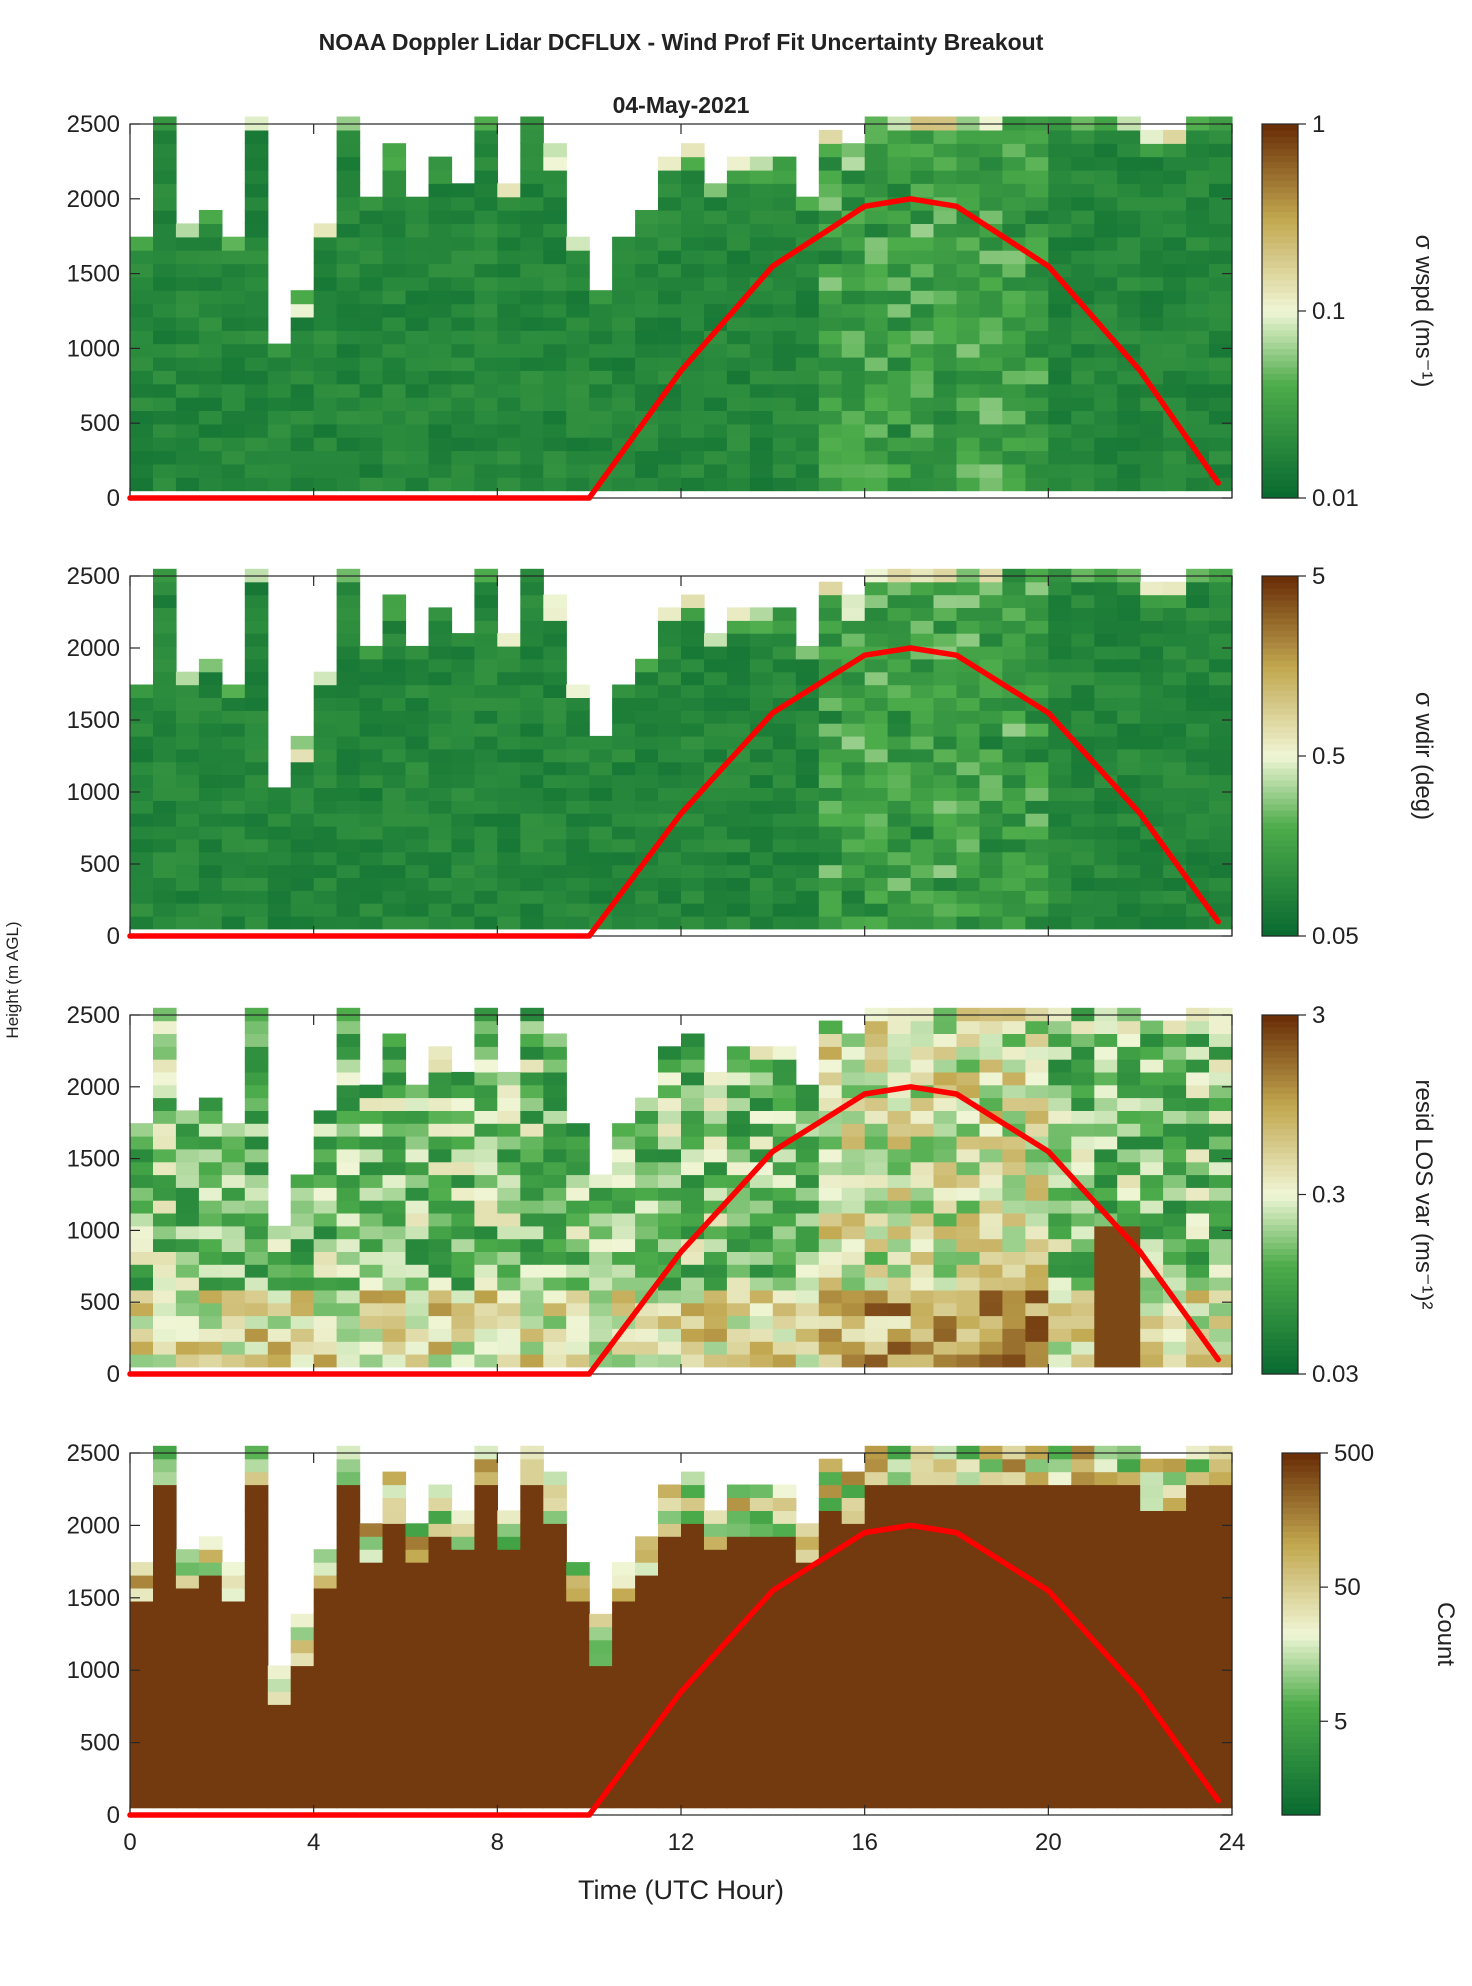 This screenshot has height=1986, width=1472. What do you see at coordinates (100, 864) in the screenshot?
I see `y-tick-label: 500` at bounding box center [100, 864].